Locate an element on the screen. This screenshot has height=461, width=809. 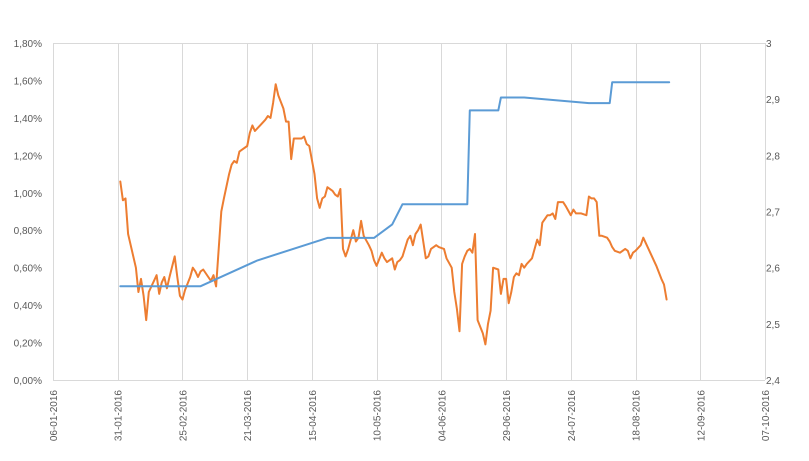
y-left-tick-label: 0,60% is located at coordinates (28, 269).